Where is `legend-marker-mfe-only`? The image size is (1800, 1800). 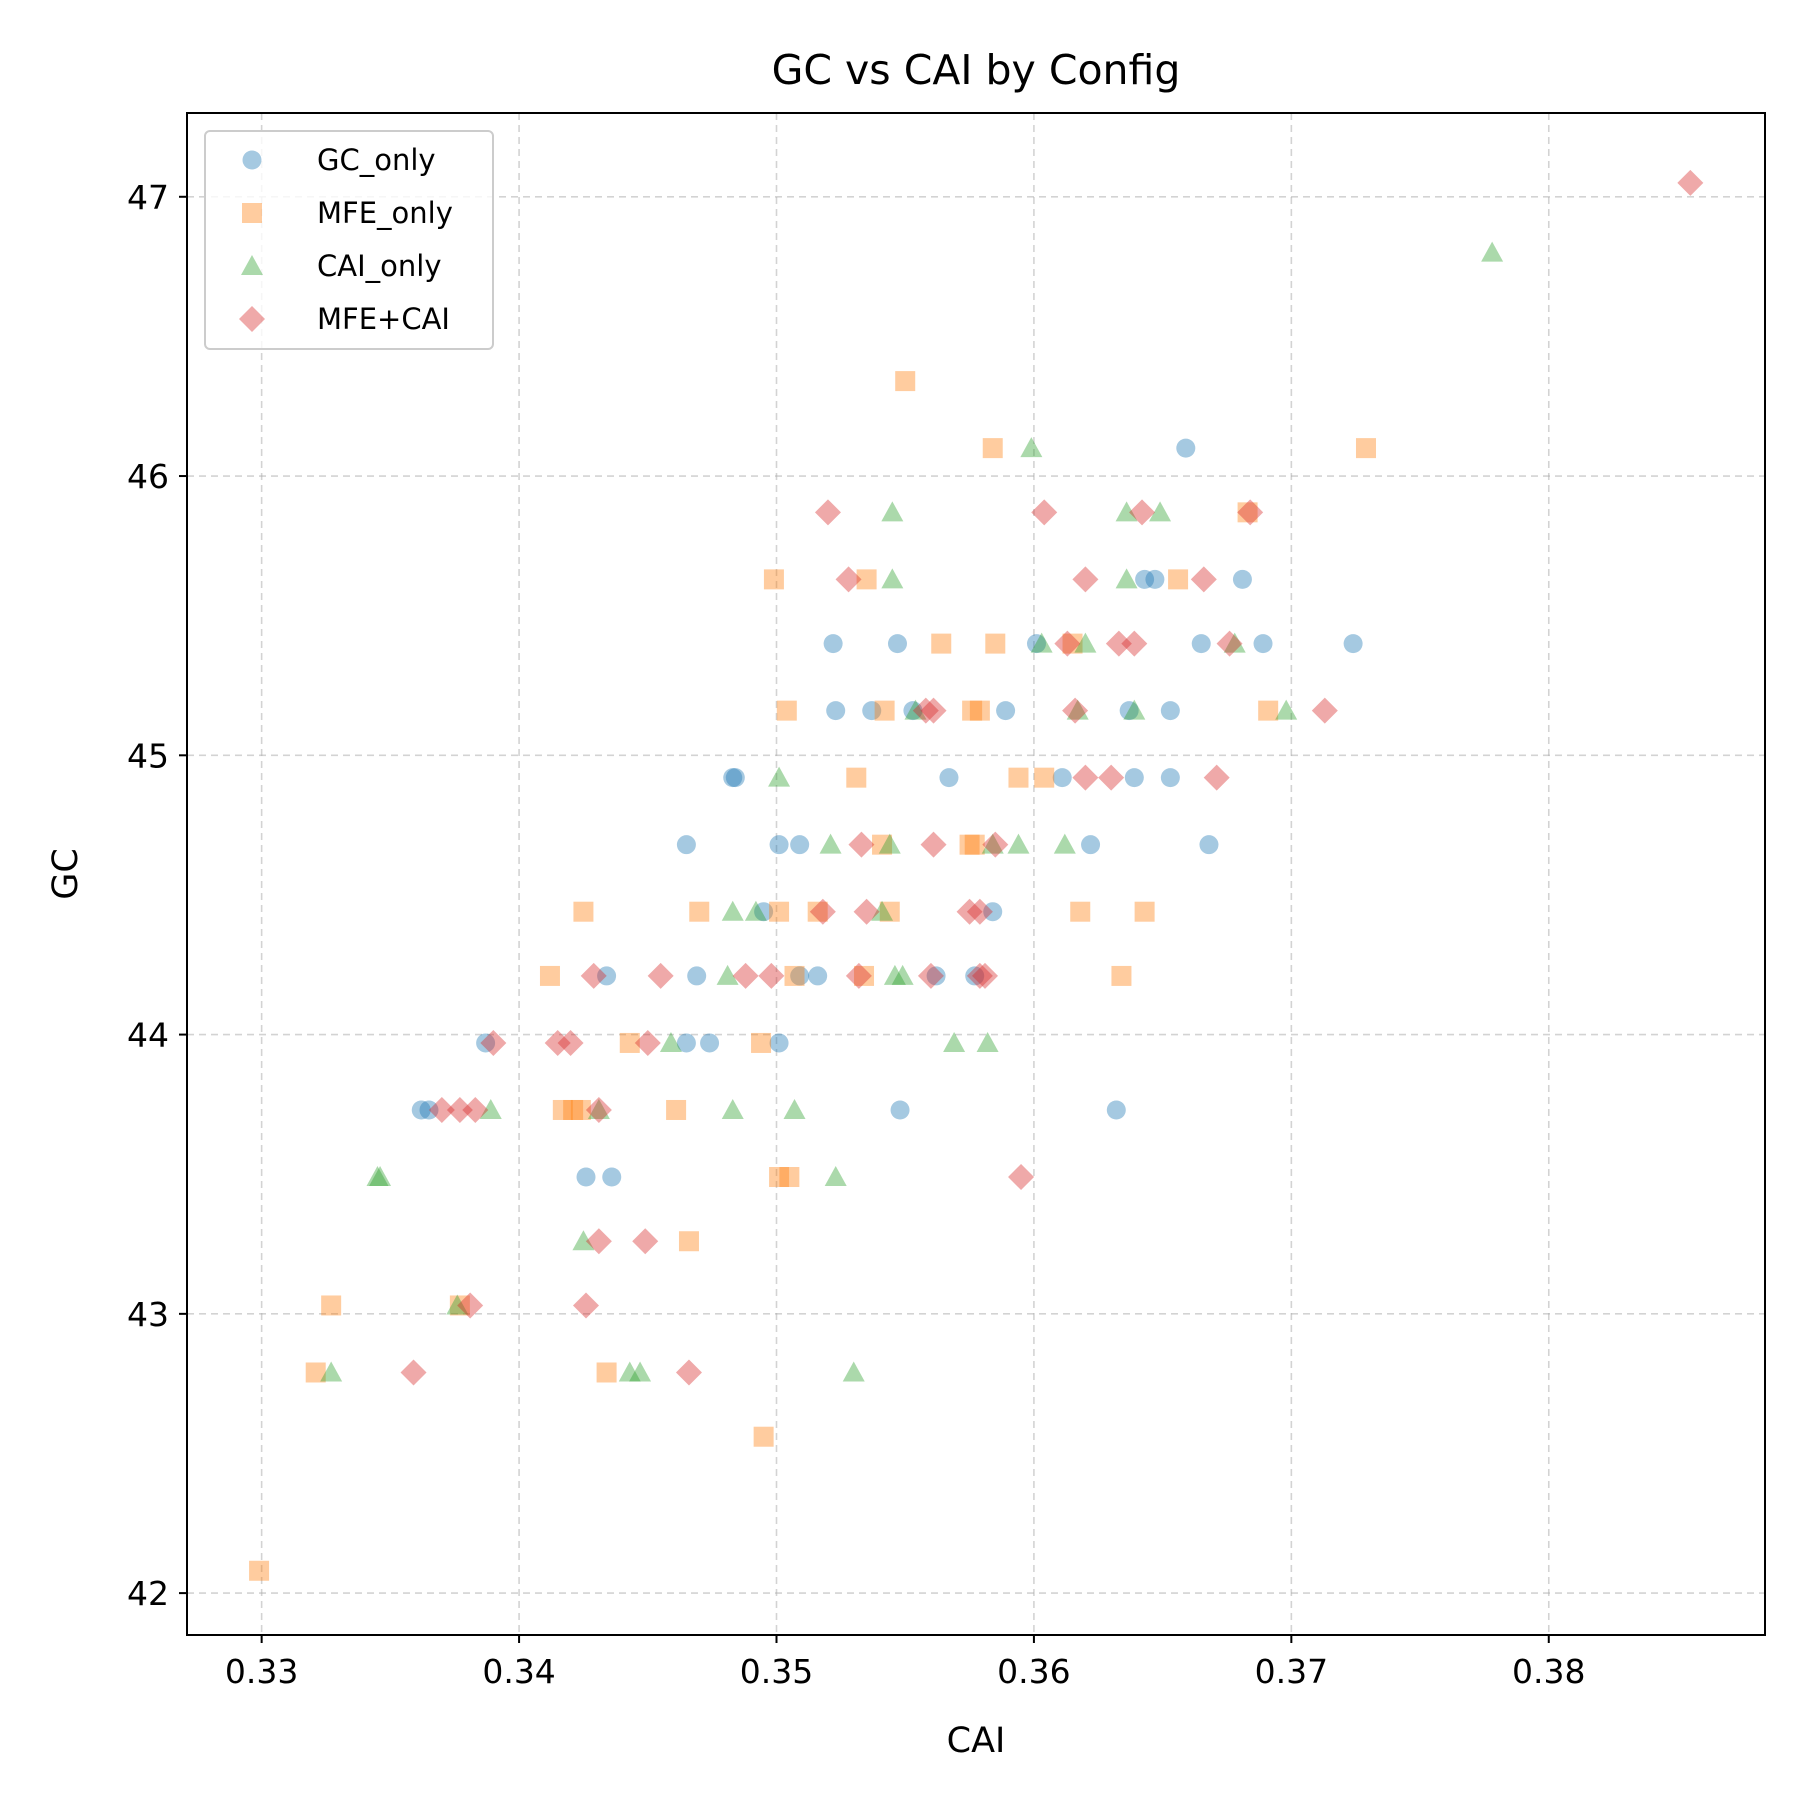
legend-marker-mfe-only is located at coordinates (252, 213).